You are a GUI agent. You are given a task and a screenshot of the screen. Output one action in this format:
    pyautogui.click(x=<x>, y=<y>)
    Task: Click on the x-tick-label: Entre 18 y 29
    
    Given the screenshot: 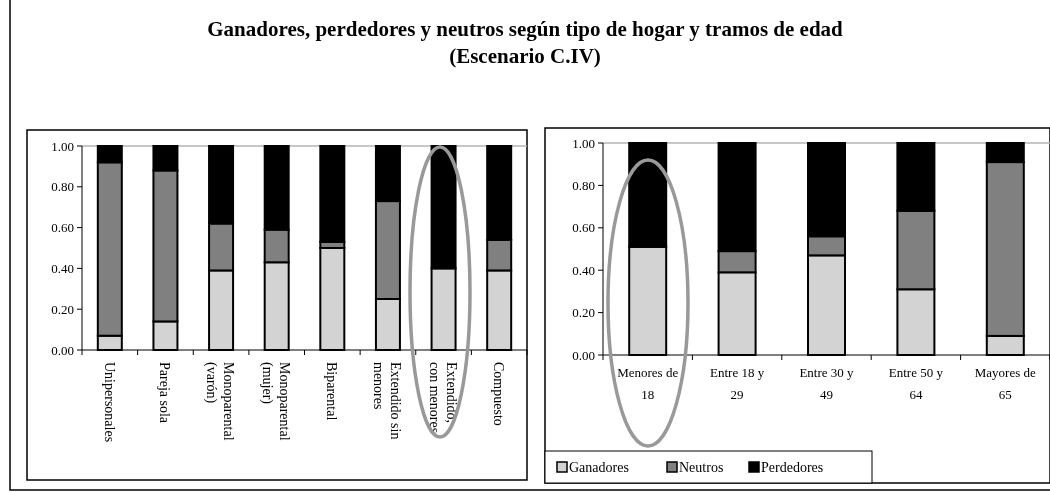 What is the action you would take?
    pyautogui.click(x=737, y=383)
    